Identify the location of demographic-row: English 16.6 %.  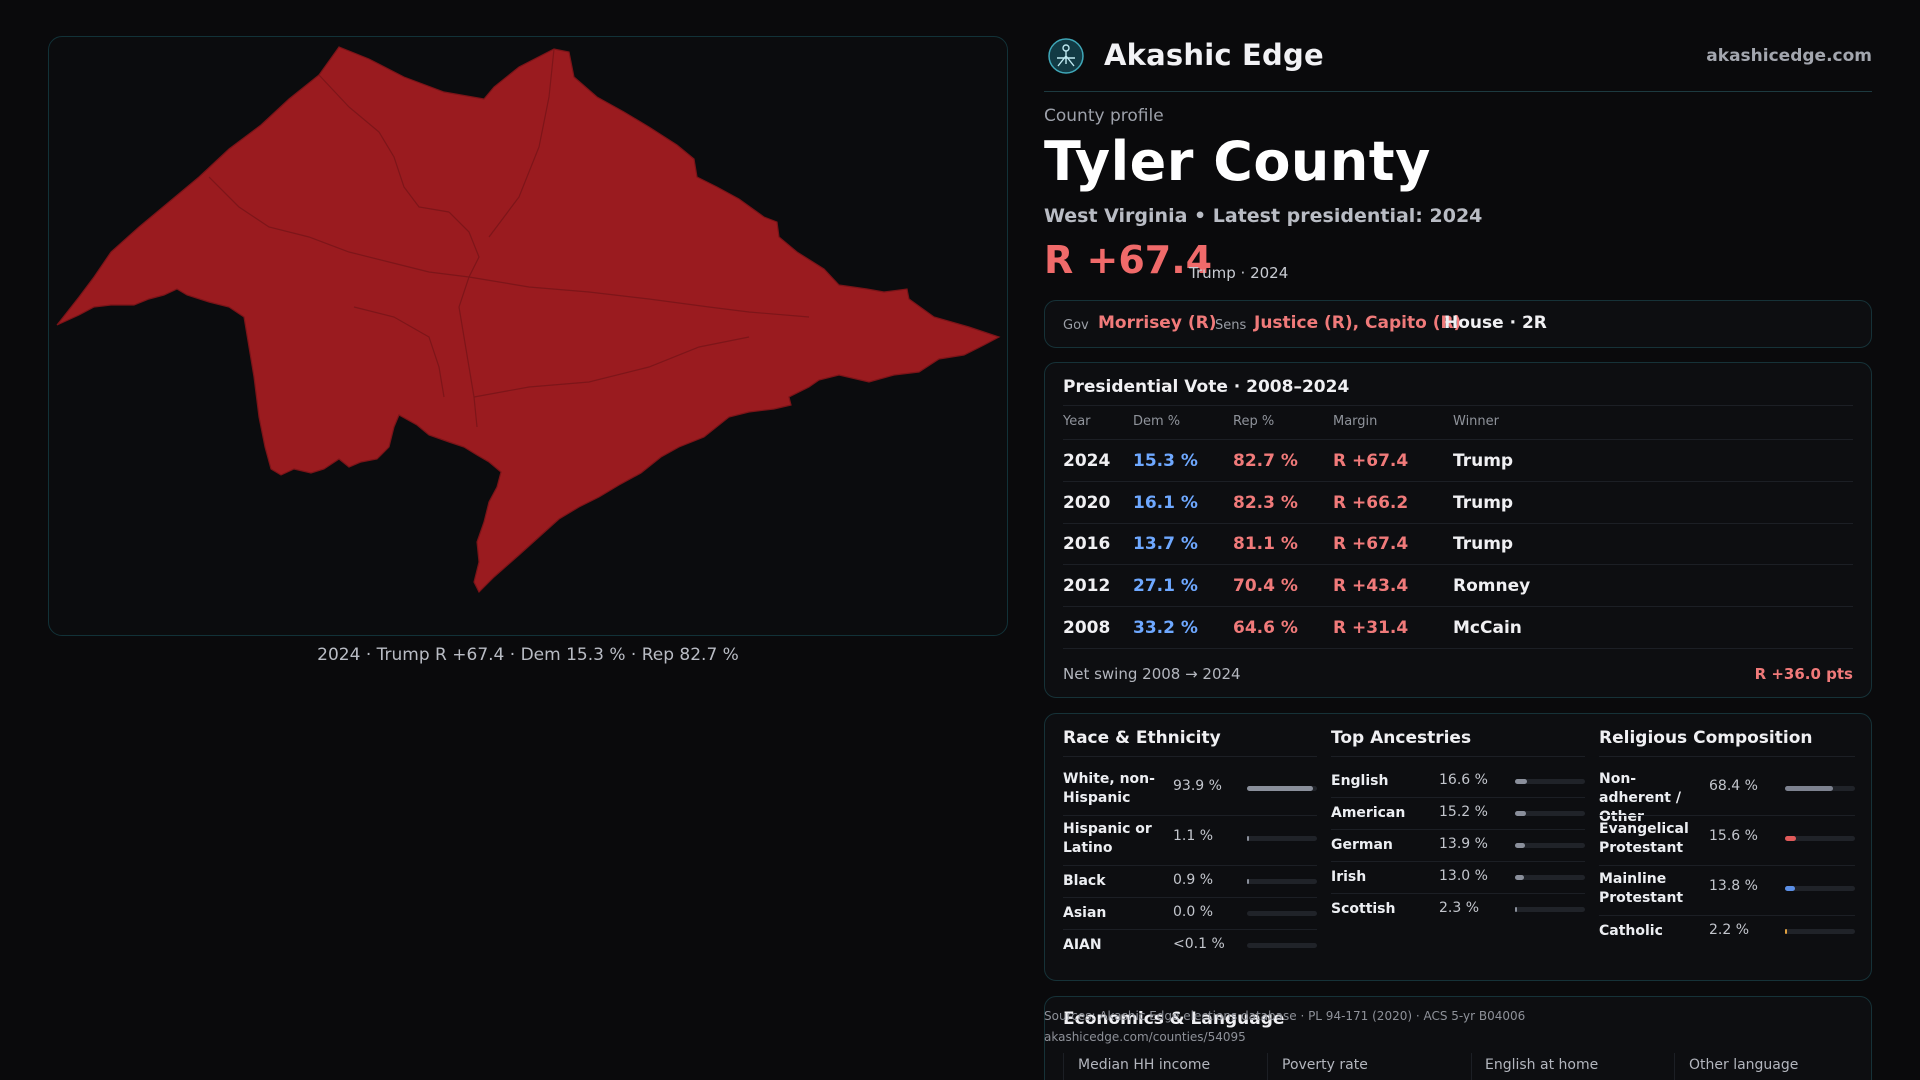
(1458, 782).